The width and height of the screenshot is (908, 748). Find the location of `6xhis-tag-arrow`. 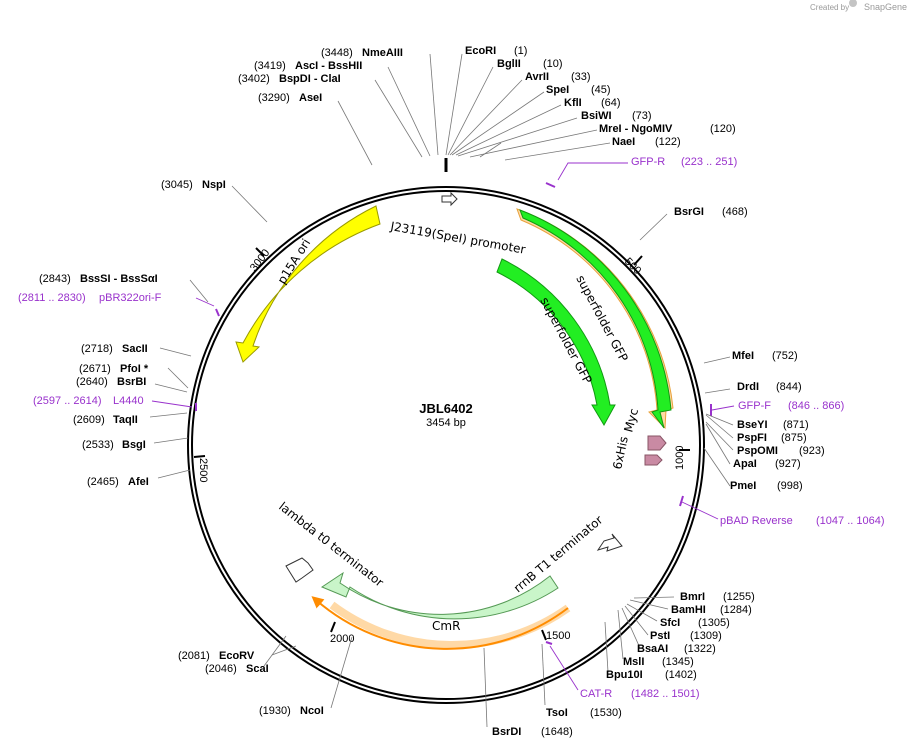

6xhis-tag-arrow is located at coordinates (653, 460).